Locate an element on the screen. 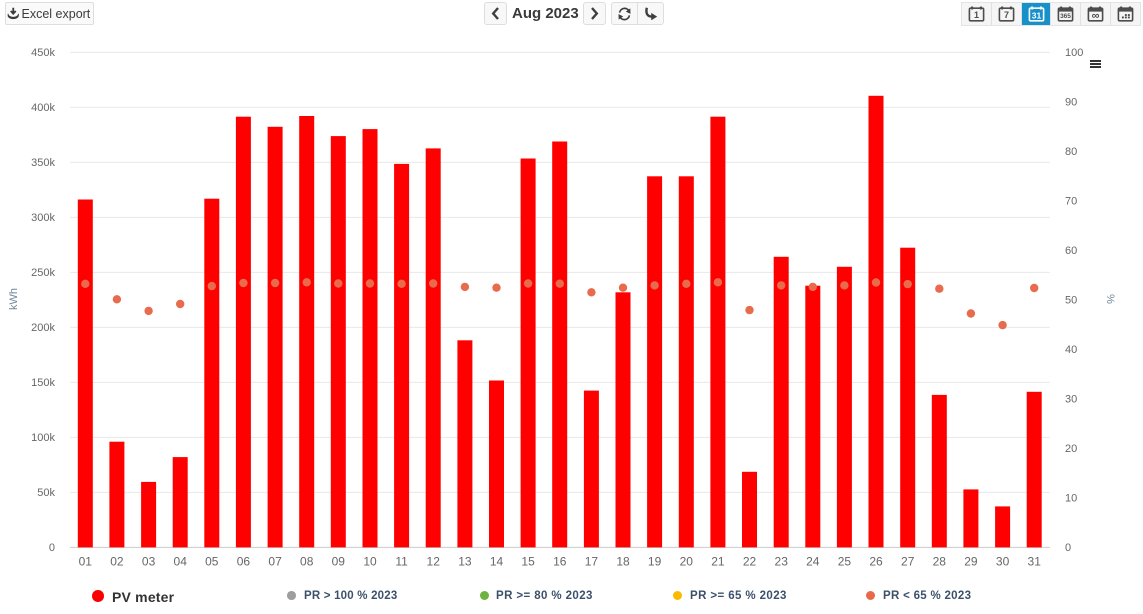 This screenshot has height=614, width=1143. svg-text: 150k is located at coordinates (43, 383).